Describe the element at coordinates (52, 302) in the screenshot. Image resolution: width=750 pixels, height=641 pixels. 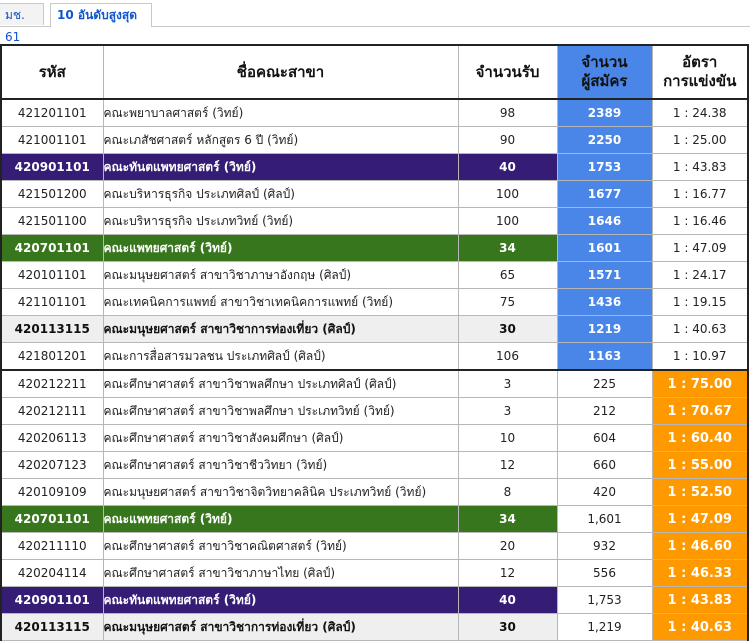
I see `cell-code: 421101101` at that location.